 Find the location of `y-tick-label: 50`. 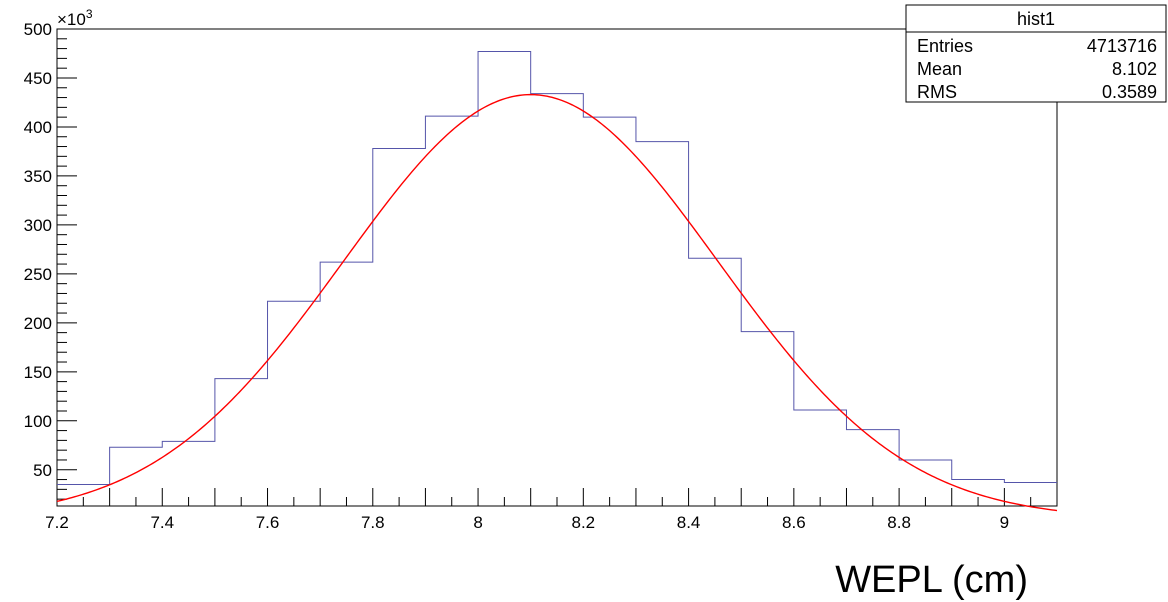

y-tick-label: 50 is located at coordinates (42, 470).